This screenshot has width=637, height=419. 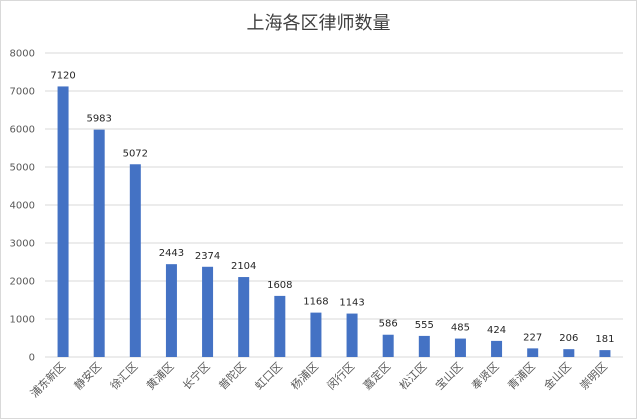 I want to click on data-label: 206, so click(x=568, y=338).